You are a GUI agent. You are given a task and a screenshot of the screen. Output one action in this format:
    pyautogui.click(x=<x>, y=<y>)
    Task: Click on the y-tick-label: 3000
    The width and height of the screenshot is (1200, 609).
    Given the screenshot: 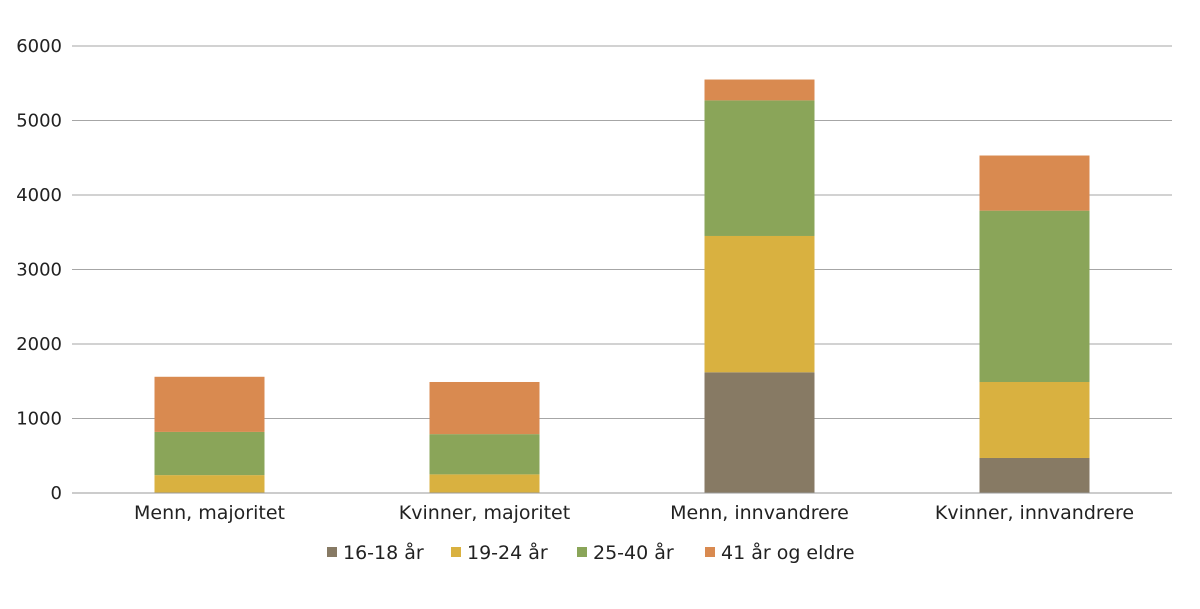 What is the action you would take?
    pyautogui.click(x=39, y=270)
    